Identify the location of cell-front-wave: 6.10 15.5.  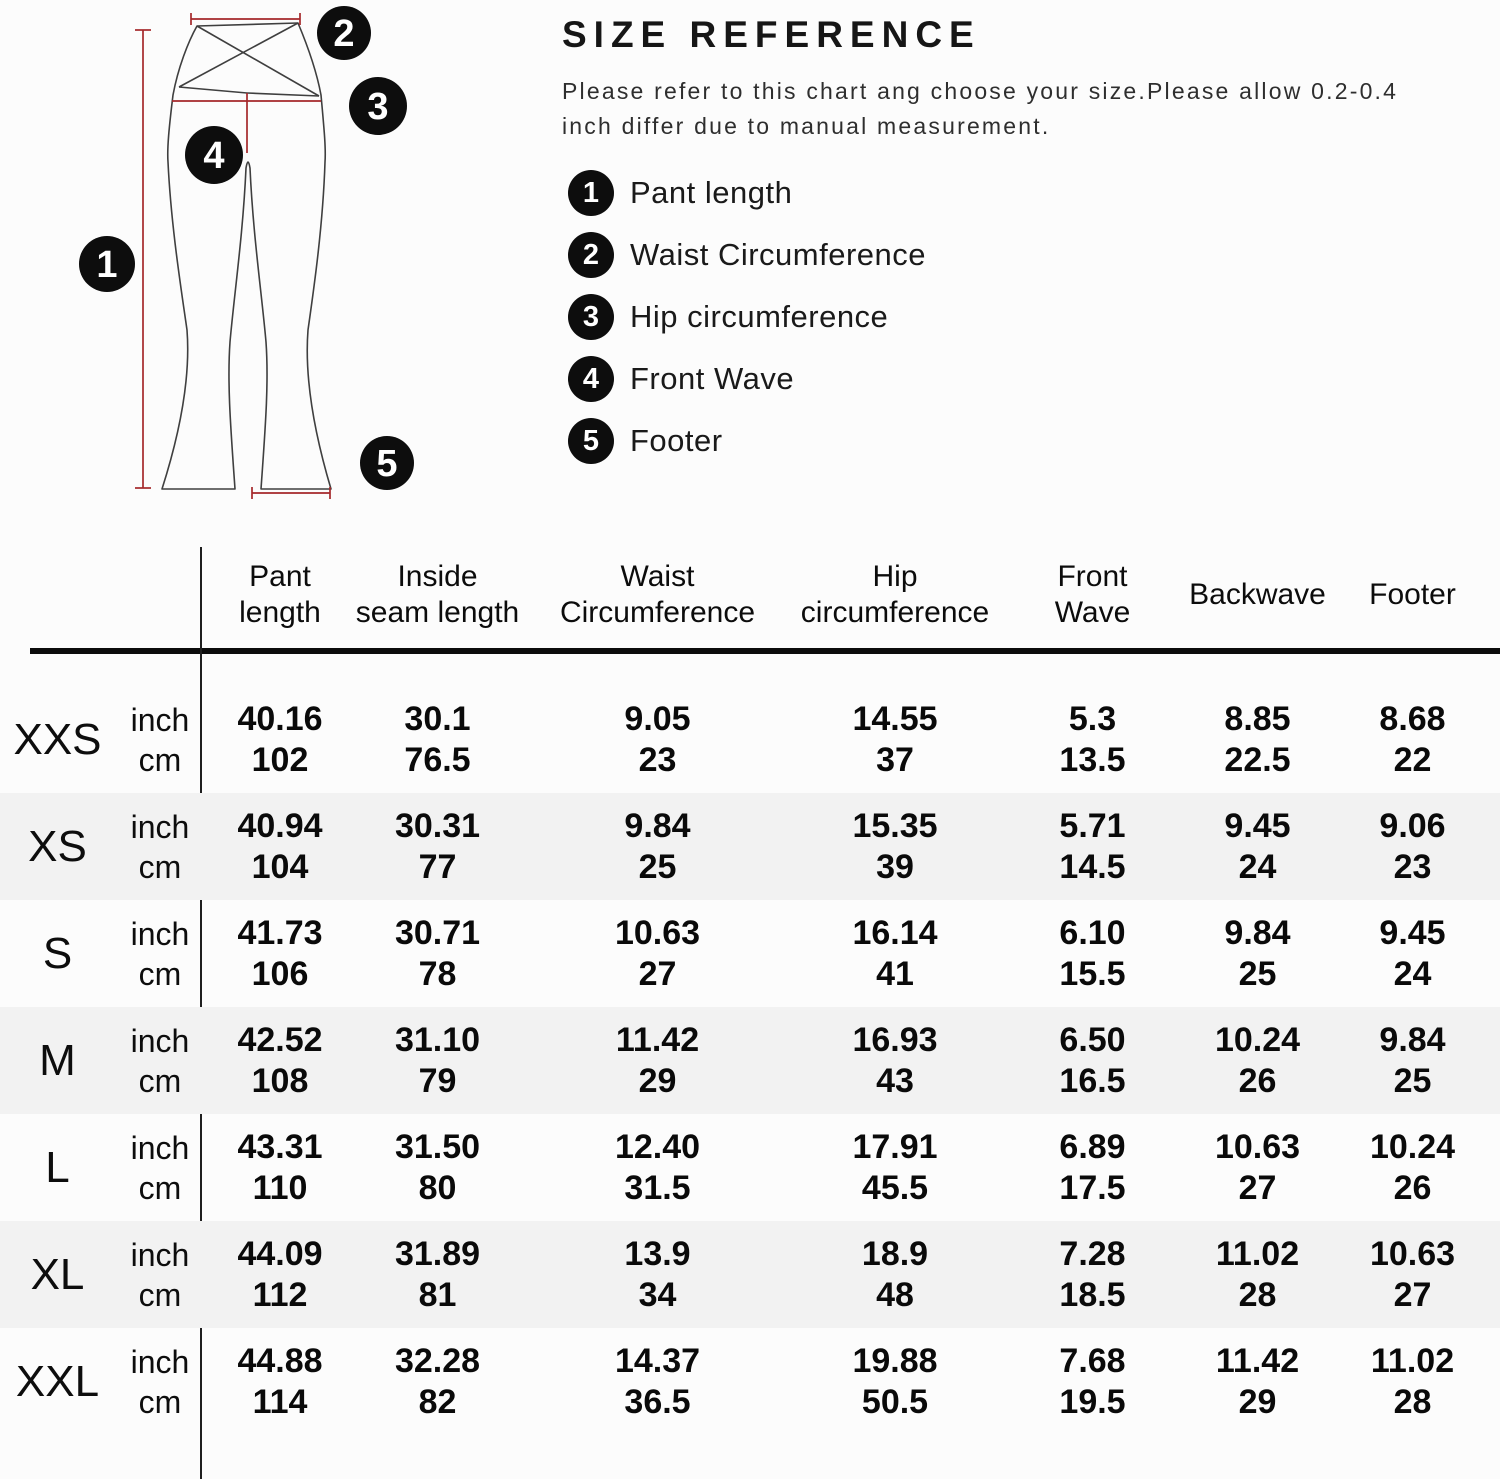
(1092, 954).